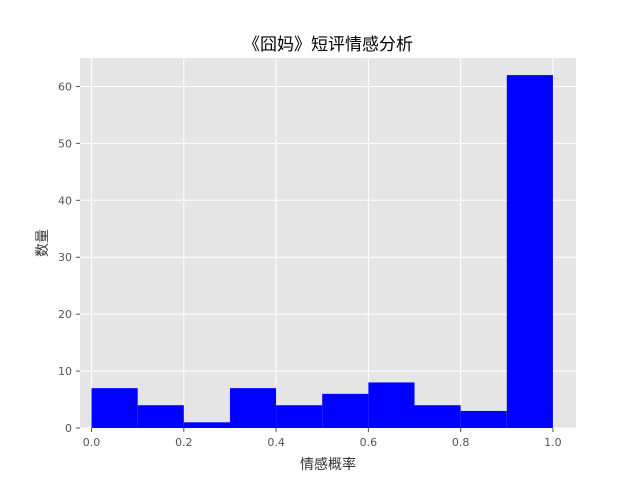  What do you see at coordinates (43, 243) in the screenshot?
I see `y-axis-label: 数量` at bounding box center [43, 243].